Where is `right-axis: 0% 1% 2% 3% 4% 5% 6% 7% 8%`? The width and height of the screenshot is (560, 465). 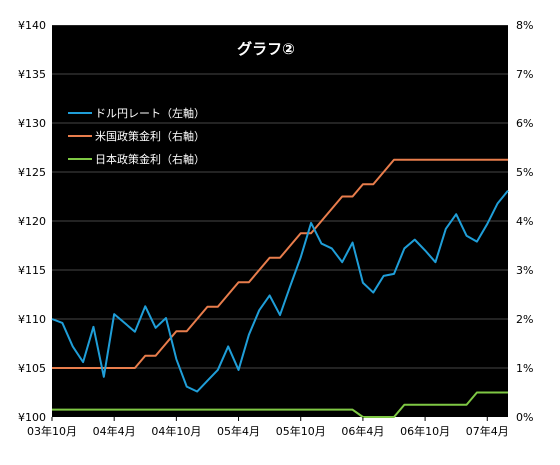
right-axis: 0% 1% 2% 3% 4% 5% 6% 7% 8% is located at coordinates (524, 221).